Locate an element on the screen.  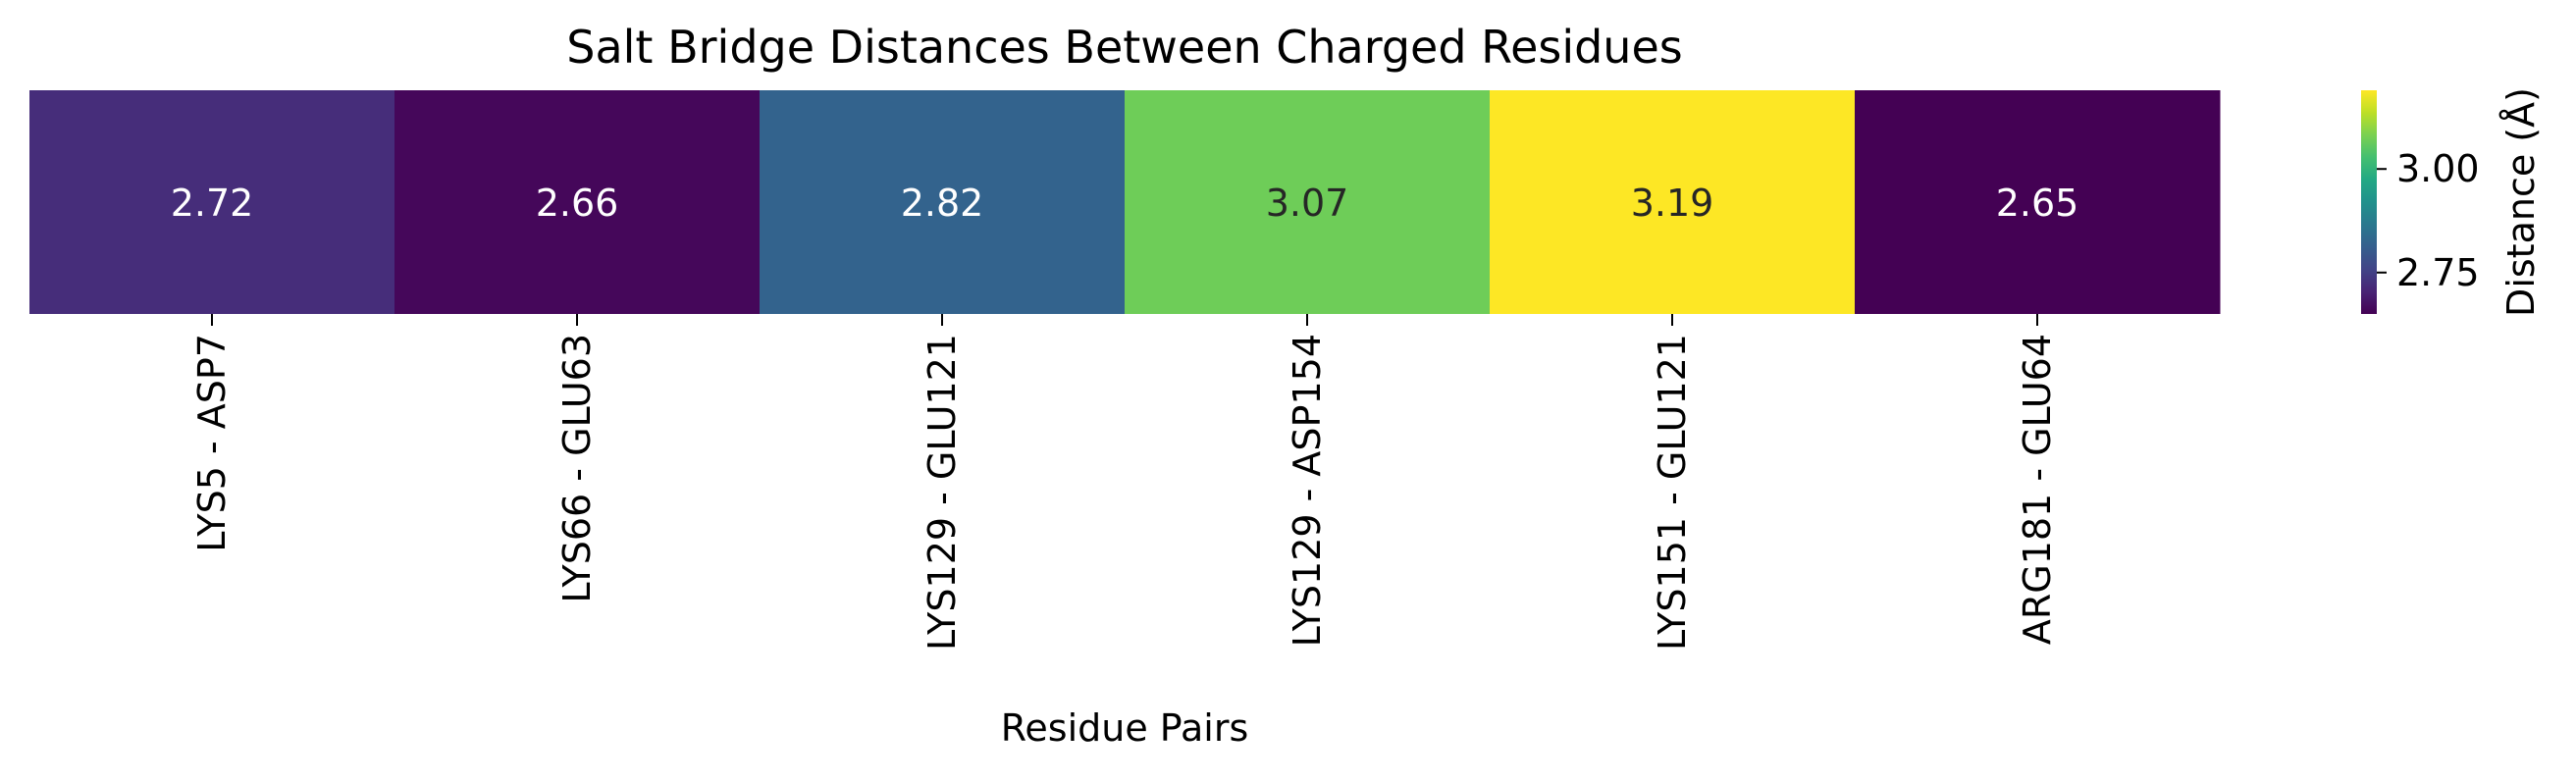
cell-value-label: 2.82 is located at coordinates (942, 203).